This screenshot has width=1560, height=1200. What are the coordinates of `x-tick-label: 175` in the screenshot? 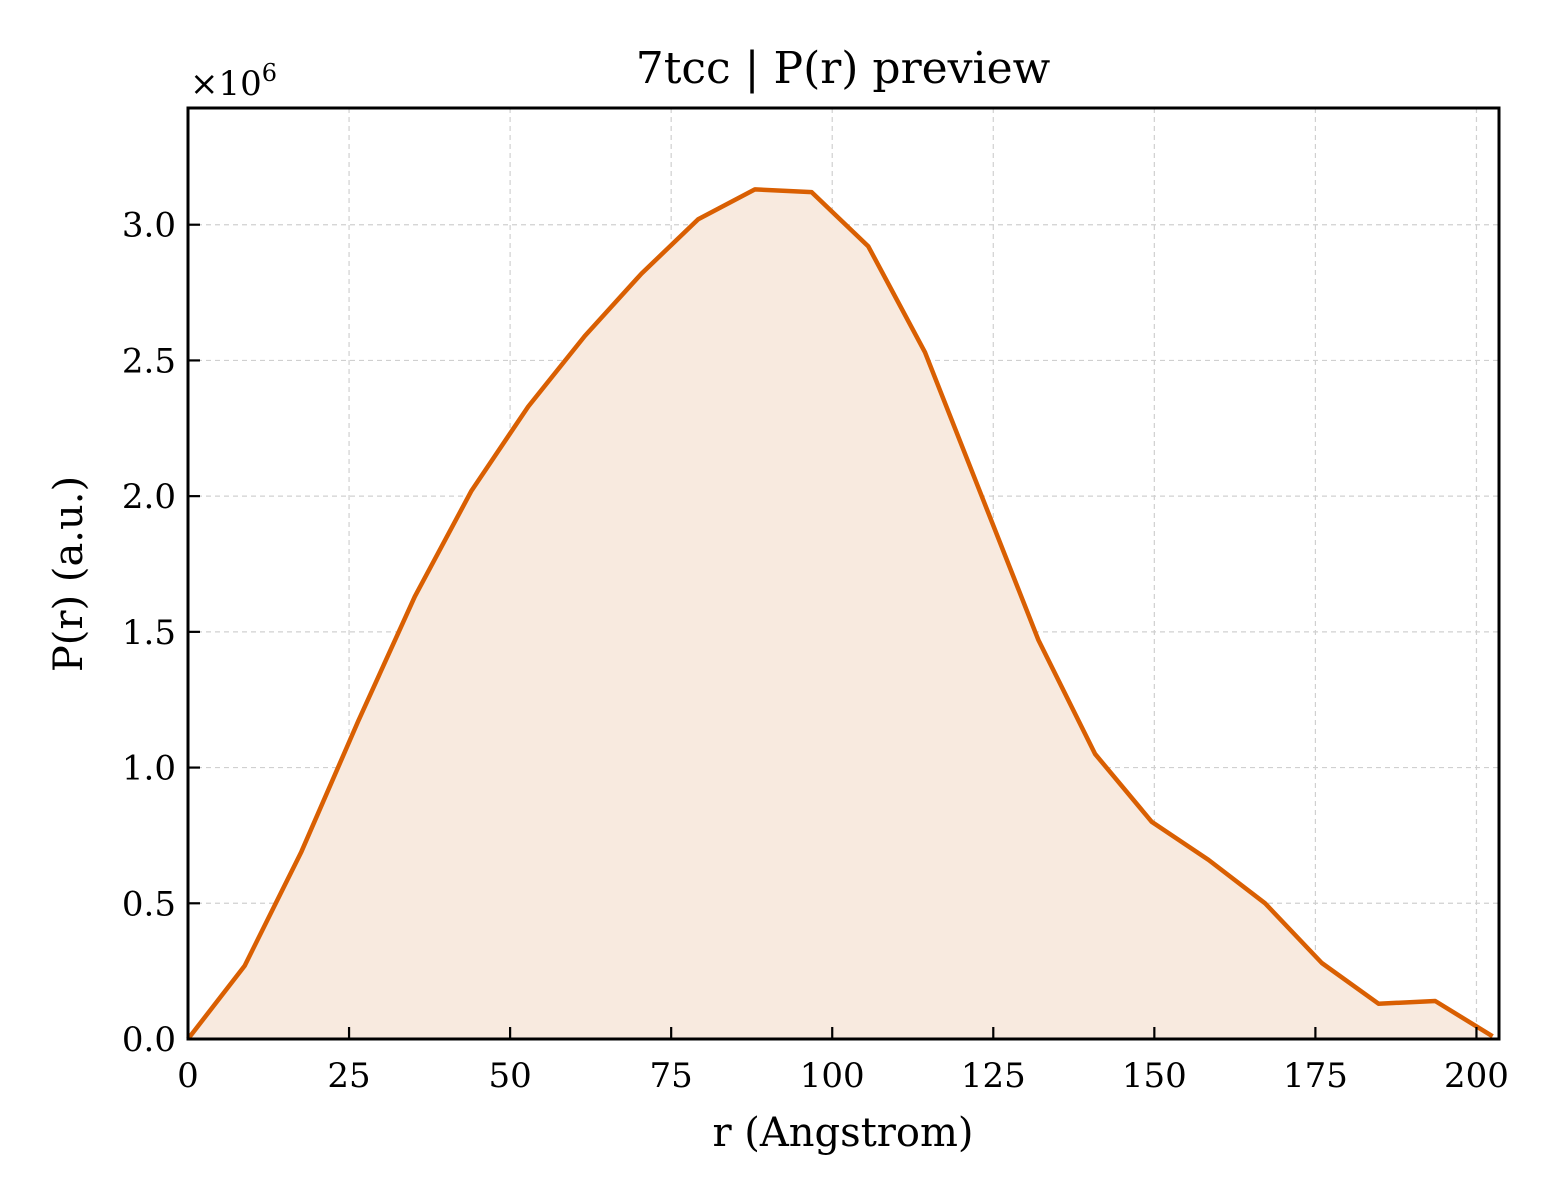 It's located at (1315, 1076).